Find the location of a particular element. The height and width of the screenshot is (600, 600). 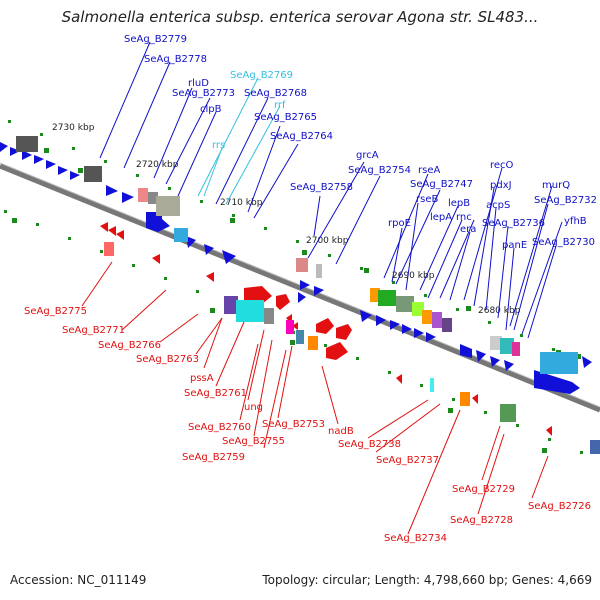

gene-label: SeAg_B2760 is located at coordinates (219, 427).